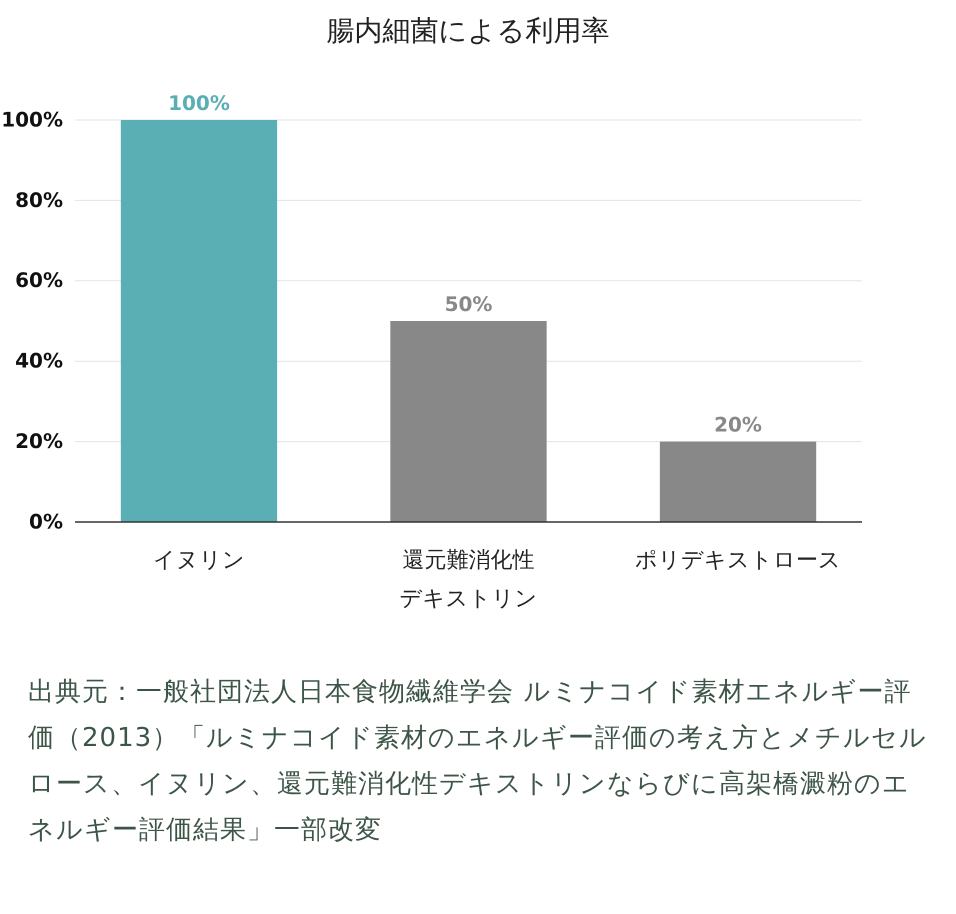  I want to click on data-label: 50%, so click(468, 304).